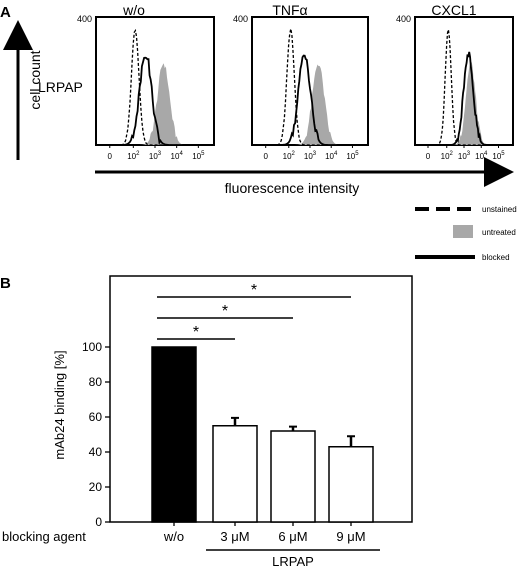 The height and width of the screenshot is (569, 520). What do you see at coordinates (35, 79) in the screenshot?
I see `y-axis-label: cell count` at bounding box center [35, 79].